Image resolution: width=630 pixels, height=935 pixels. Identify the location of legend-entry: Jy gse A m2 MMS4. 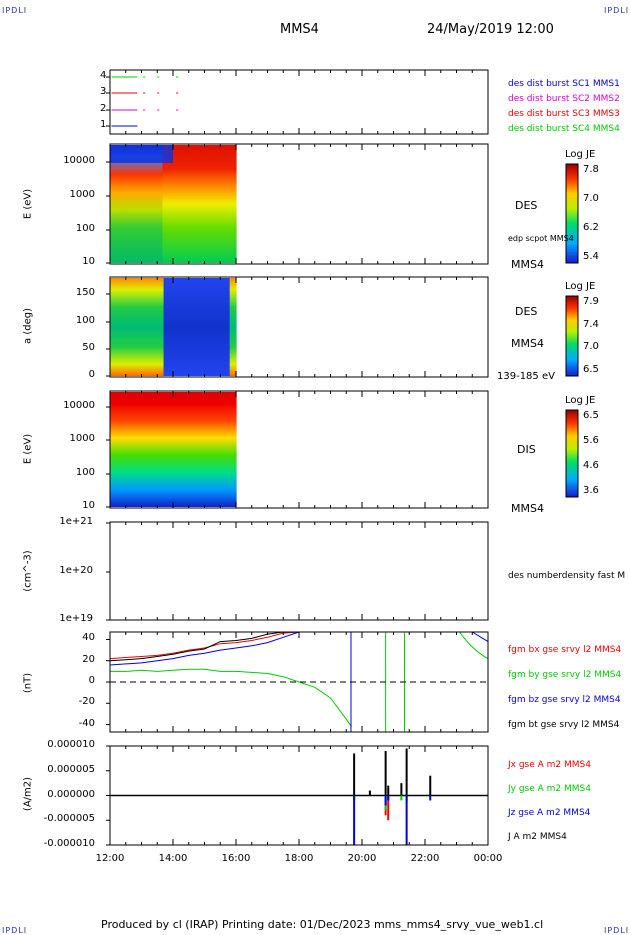
(549, 789).